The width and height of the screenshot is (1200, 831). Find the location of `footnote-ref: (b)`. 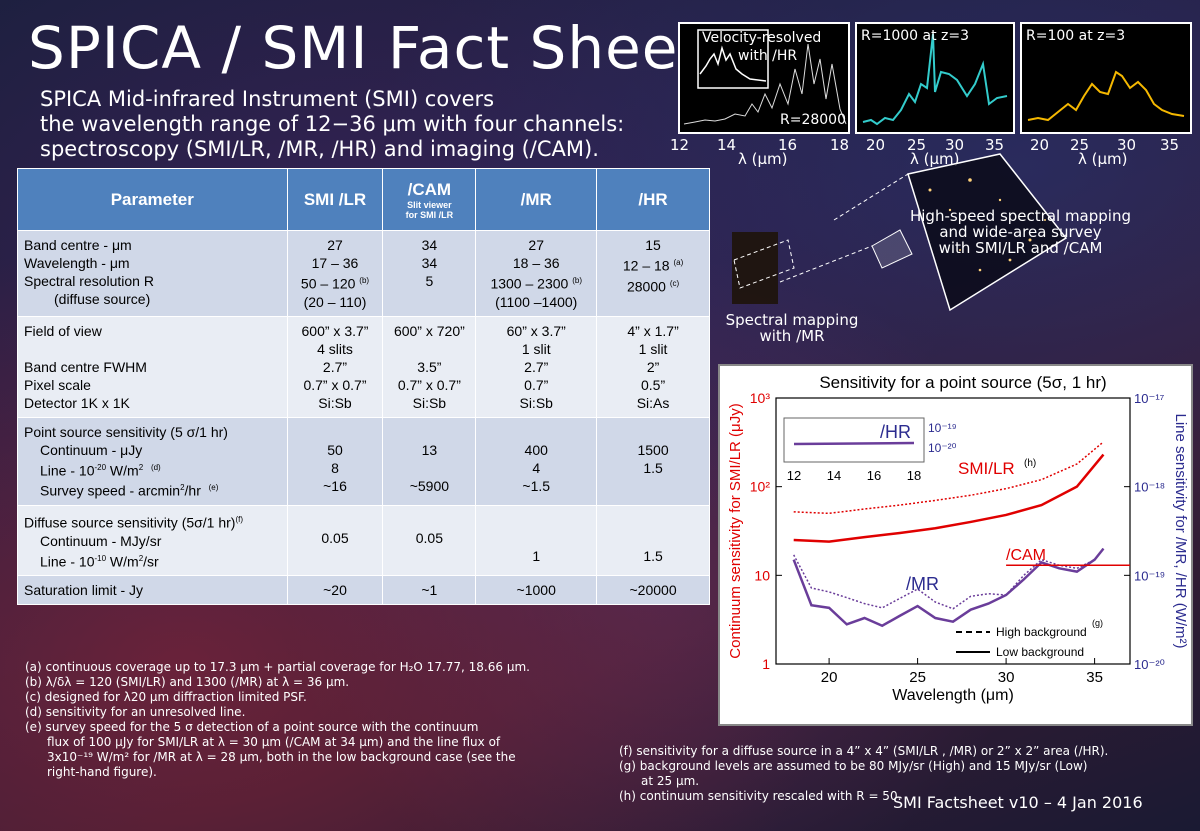

footnote-ref: (b) is located at coordinates (364, 280).